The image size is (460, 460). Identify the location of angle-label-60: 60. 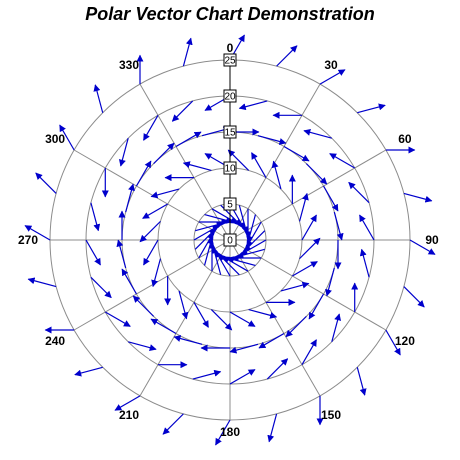
(405, 139).